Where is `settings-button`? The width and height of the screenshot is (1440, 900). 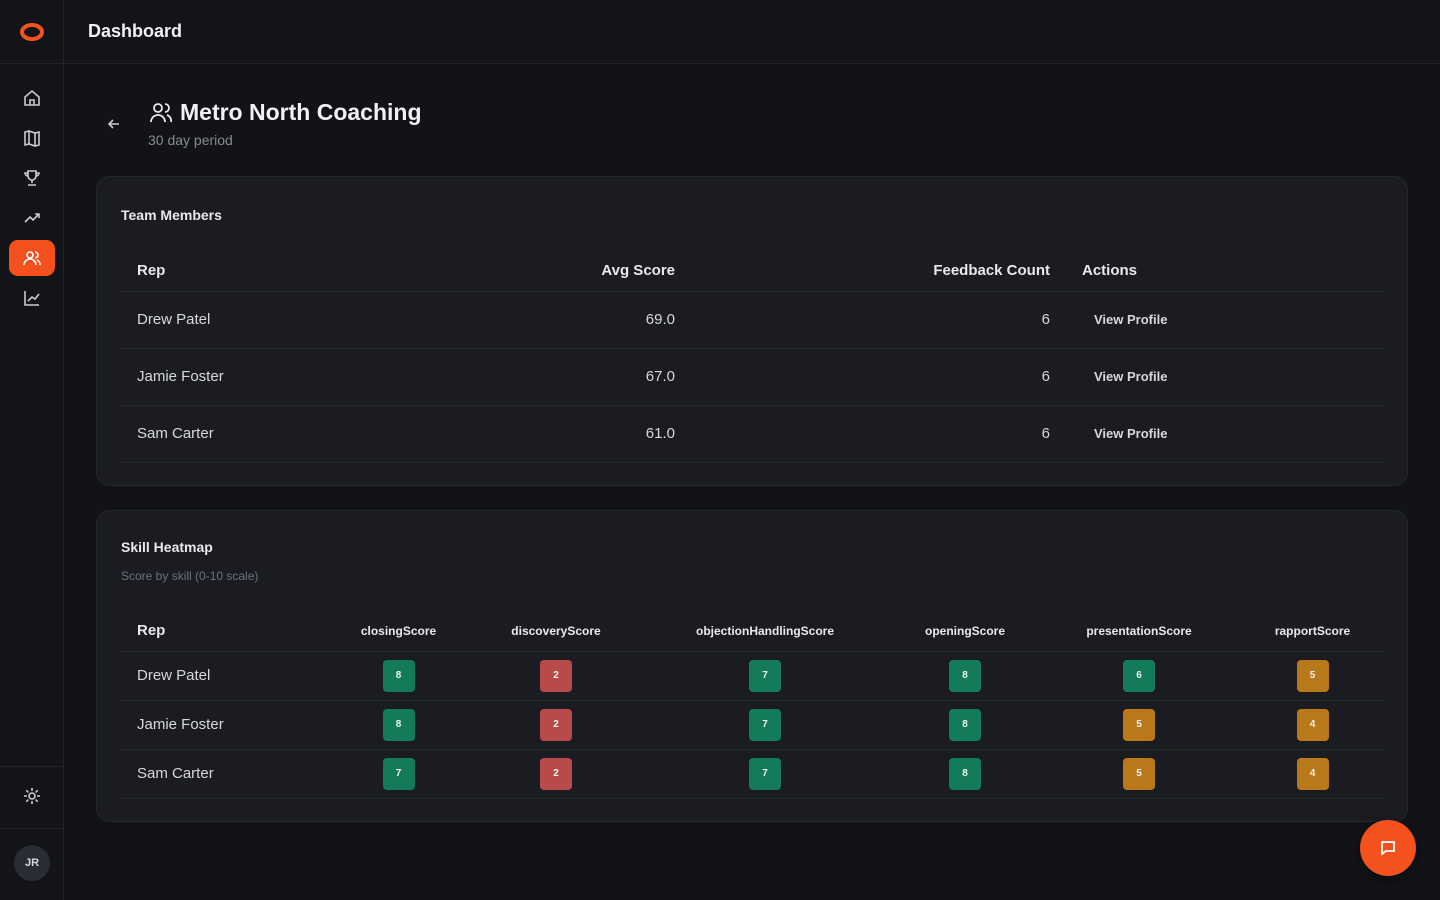 settings-button is located at coordinates (32, 796).